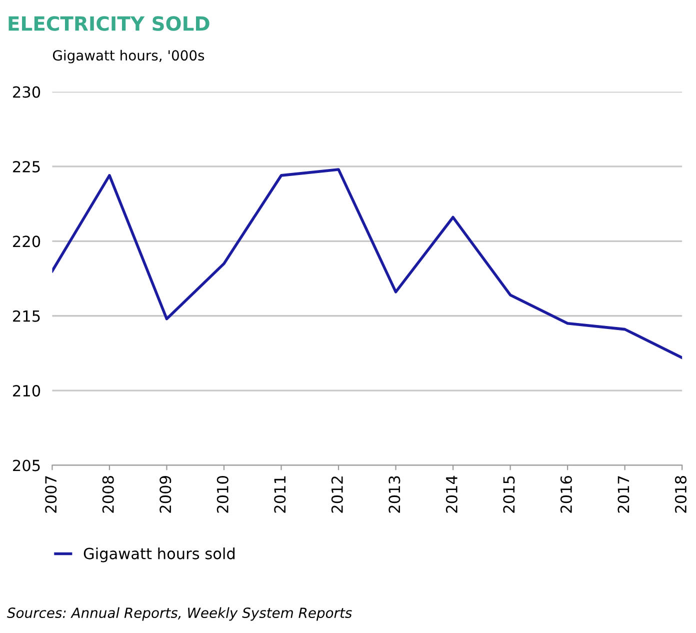  I want to click on x-tick-label: 2007, so click(51, 494).